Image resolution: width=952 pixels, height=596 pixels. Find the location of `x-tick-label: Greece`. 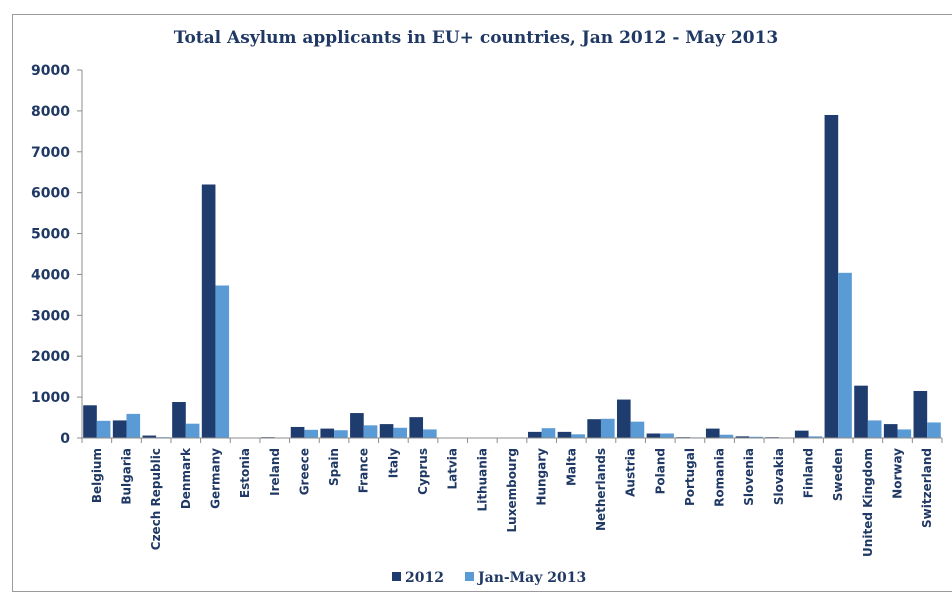

x-tick-label: Greece is located at coordinates (304, 471).